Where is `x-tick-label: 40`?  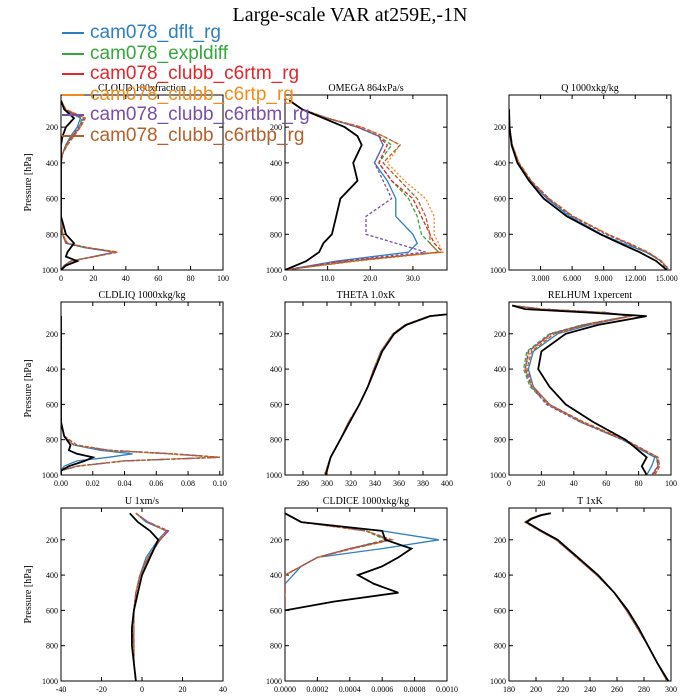 x-tick-label: 40 is located at coordinates (223, 689).